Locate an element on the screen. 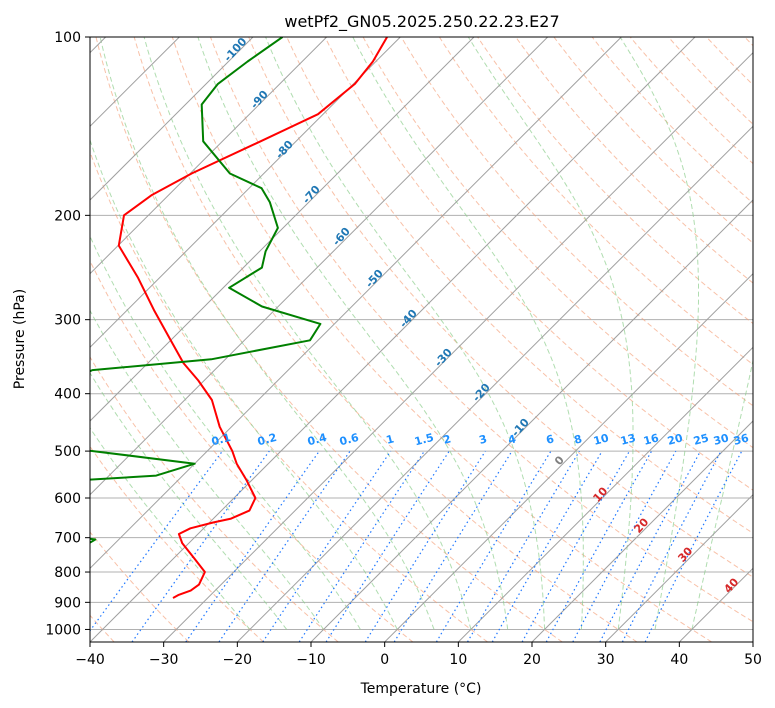  chart-title: wetPf2_GN05.2025.250.22.23.E27 is located at coordinates (421, 22).